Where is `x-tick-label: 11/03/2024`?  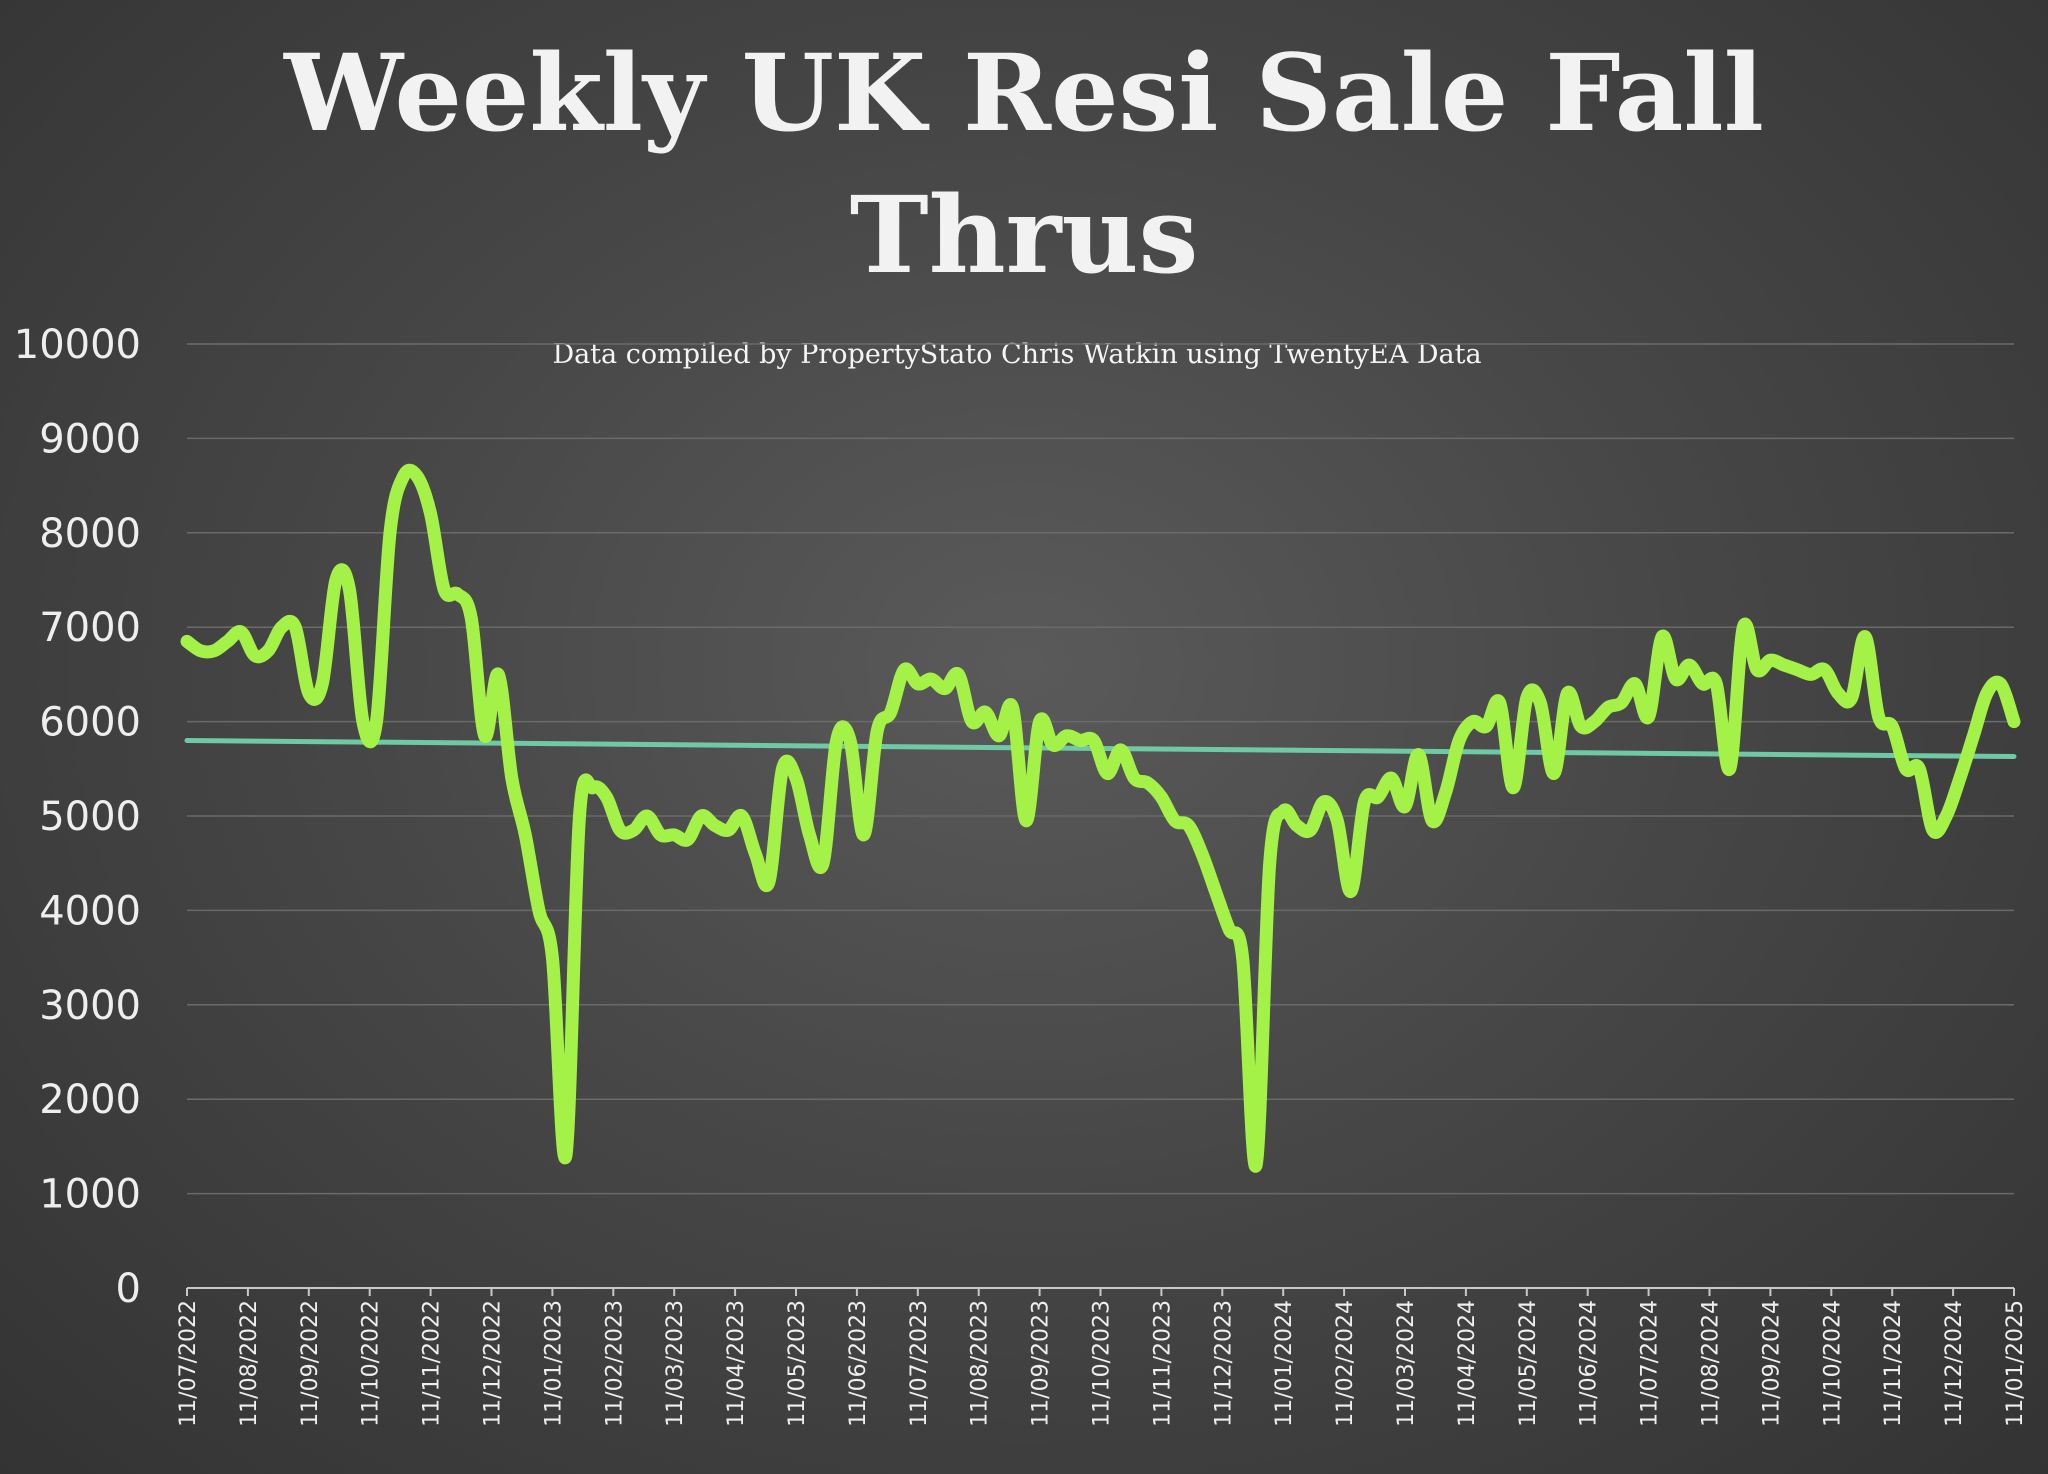 x-tick-label: 11/03/2024 is located at coordinates (1406, 1363).